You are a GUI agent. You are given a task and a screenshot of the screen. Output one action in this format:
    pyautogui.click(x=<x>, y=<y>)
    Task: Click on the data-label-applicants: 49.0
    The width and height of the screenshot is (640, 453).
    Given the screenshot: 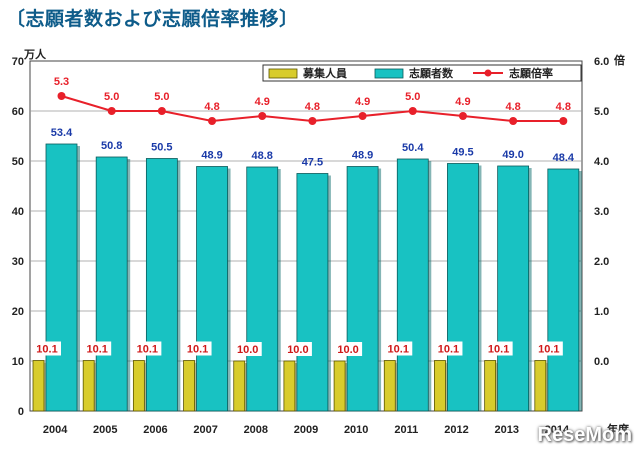 What is the action you would take?
    pyautogui.click(x=512, y=155)
    